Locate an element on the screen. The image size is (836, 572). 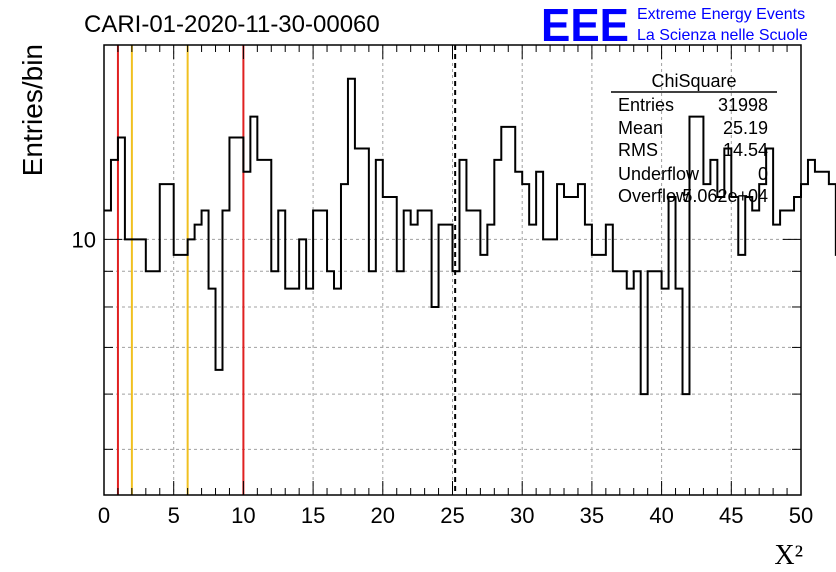
x-axis-title: X² is located at coordinates (788, 555).